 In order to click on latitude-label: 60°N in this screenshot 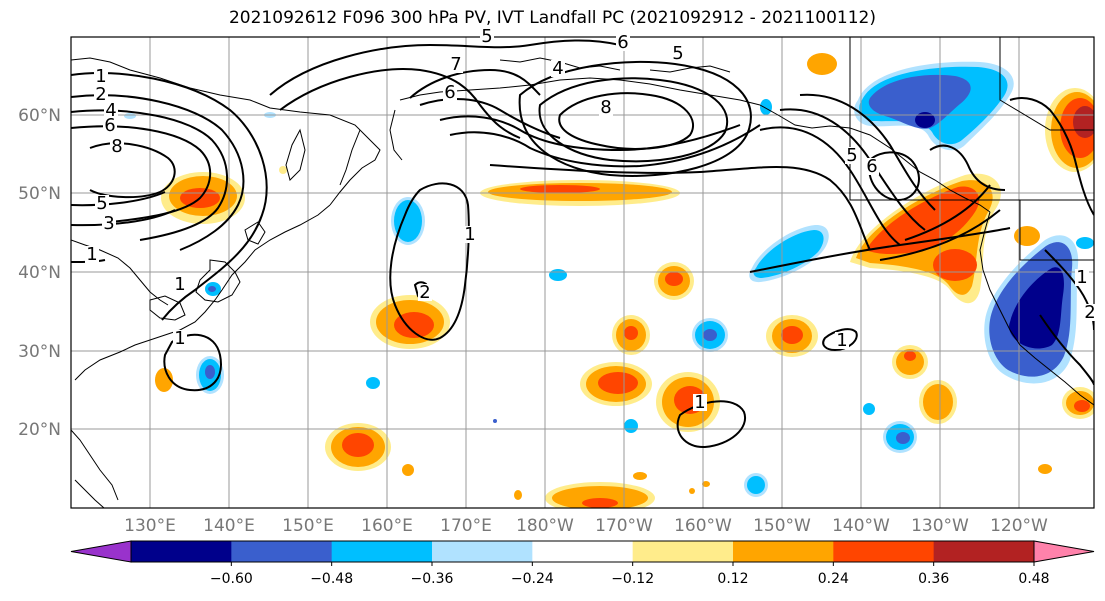, I will do `click(39, 116)`.